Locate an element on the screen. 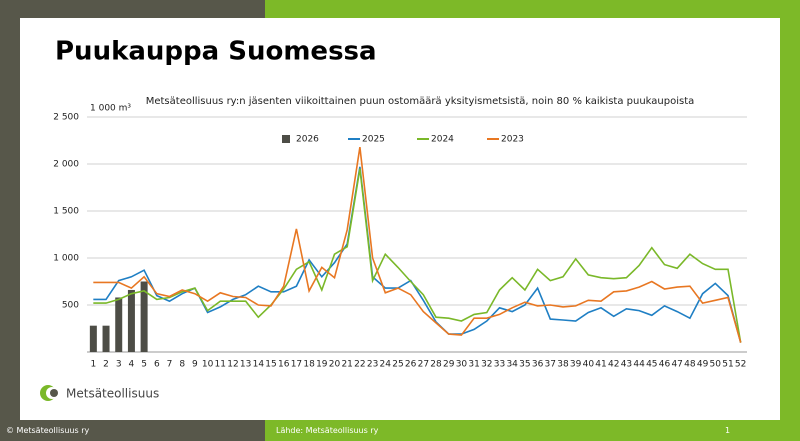  x-tick-label: 49 is located at coordinates (703, 365).